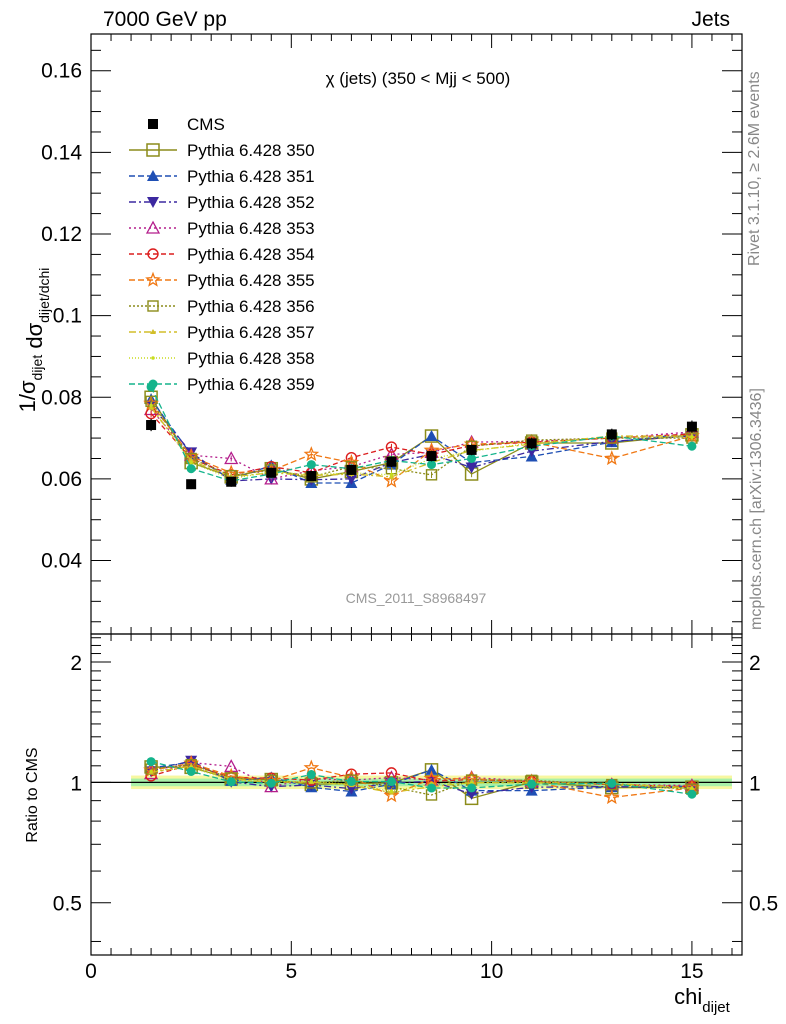 This screenshot has height=1024, width=786. What do you see at coordinates (251, 306) in the screenshot?
I see `legend-label: Pythia 6.428 356` at bounding box center [251, 306].